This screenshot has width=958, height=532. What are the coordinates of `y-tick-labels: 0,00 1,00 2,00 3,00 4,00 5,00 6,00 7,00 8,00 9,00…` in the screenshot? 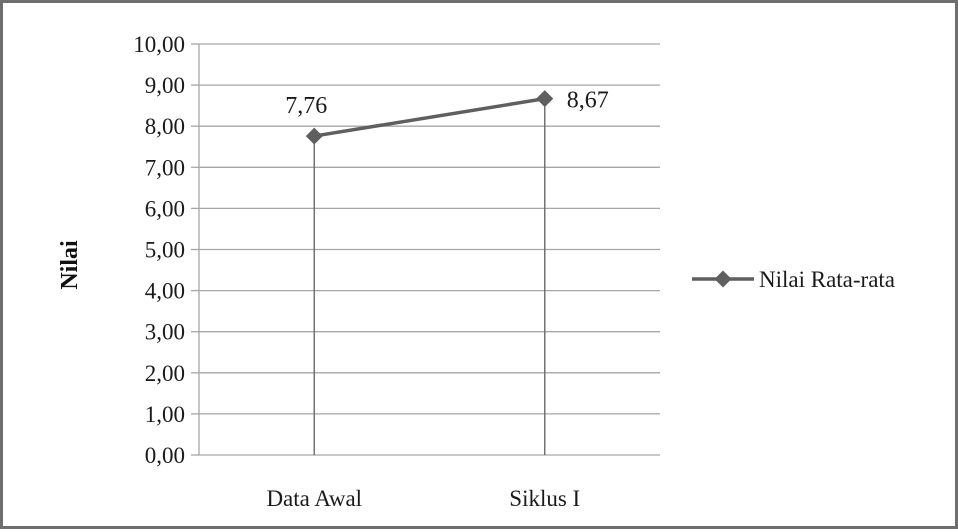 It's located at (159, 250).